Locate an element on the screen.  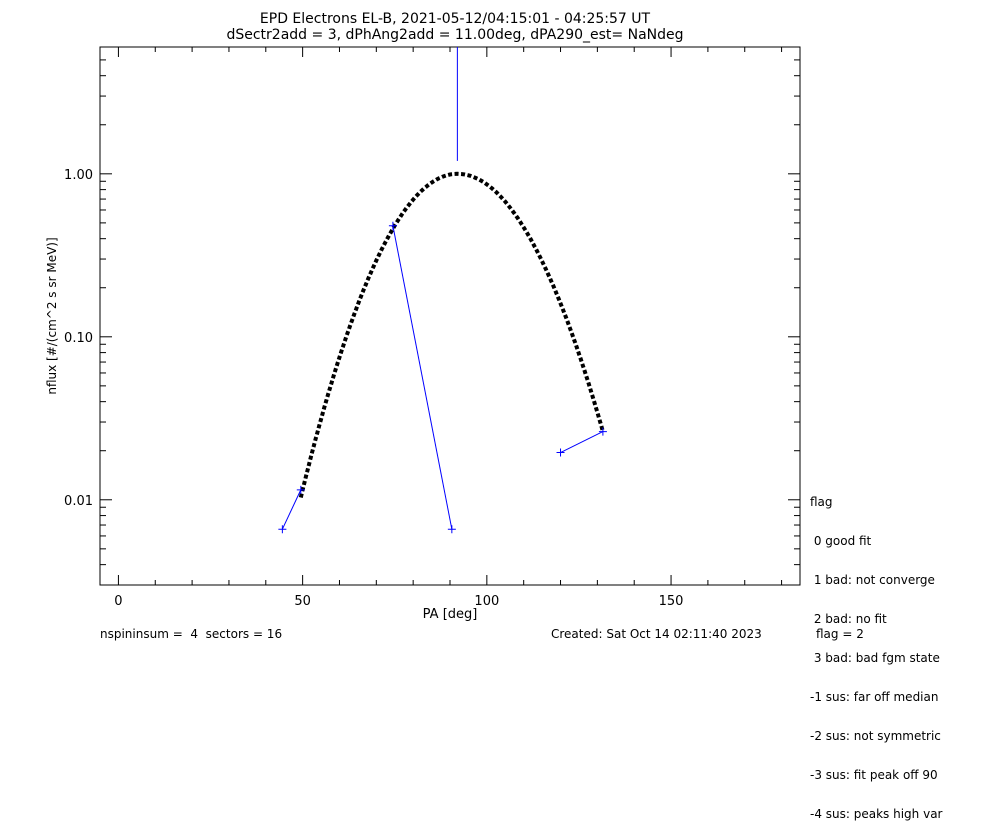
y-axis-label: nflux [#/(cm^2 s sr MeV)] is located at coordinates (52, 315).